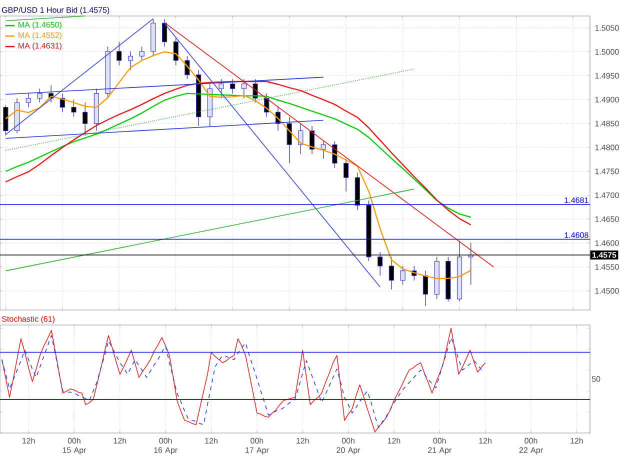  Describe the element at coordinates (607, 219) in the screenshot. I see `y-tick-label: 1.4650` at that location.